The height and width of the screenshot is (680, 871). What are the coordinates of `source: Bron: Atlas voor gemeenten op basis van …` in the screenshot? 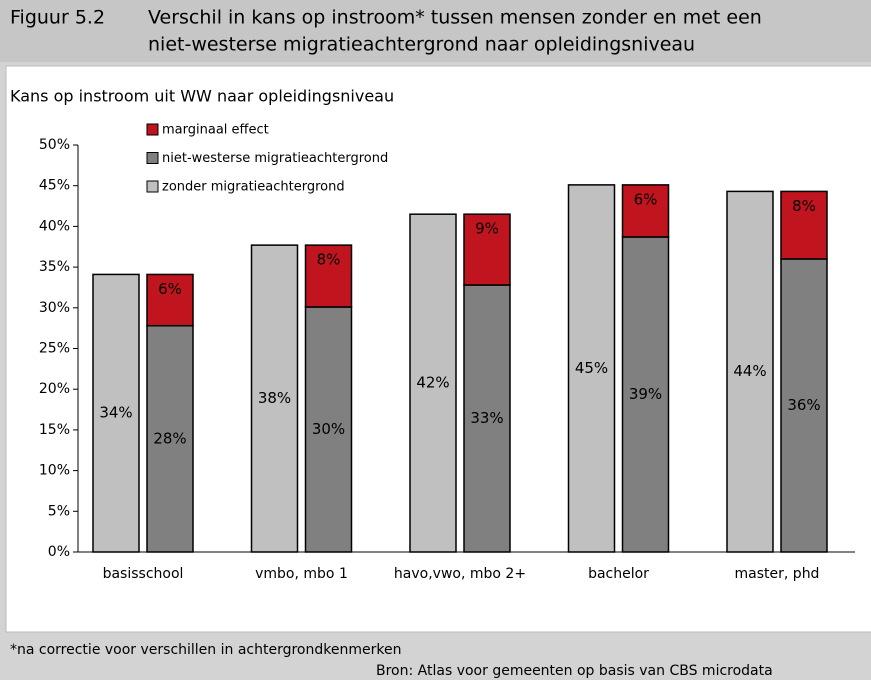 It's located at (574, 671).